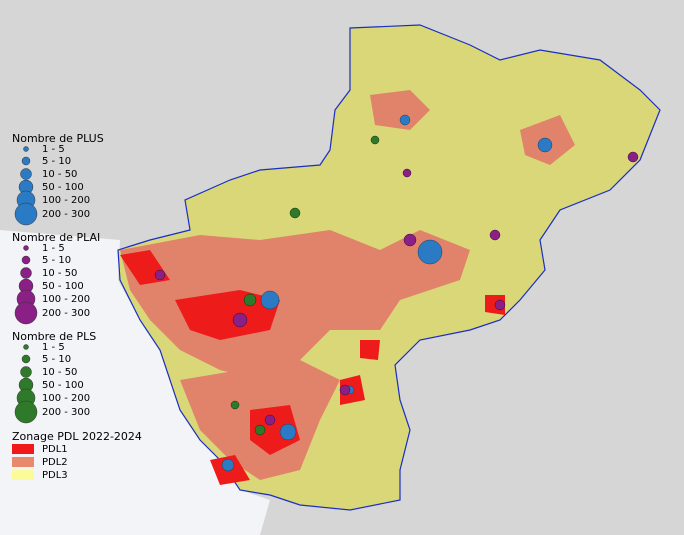  I want to click on pls-markers, so click(305, 285).